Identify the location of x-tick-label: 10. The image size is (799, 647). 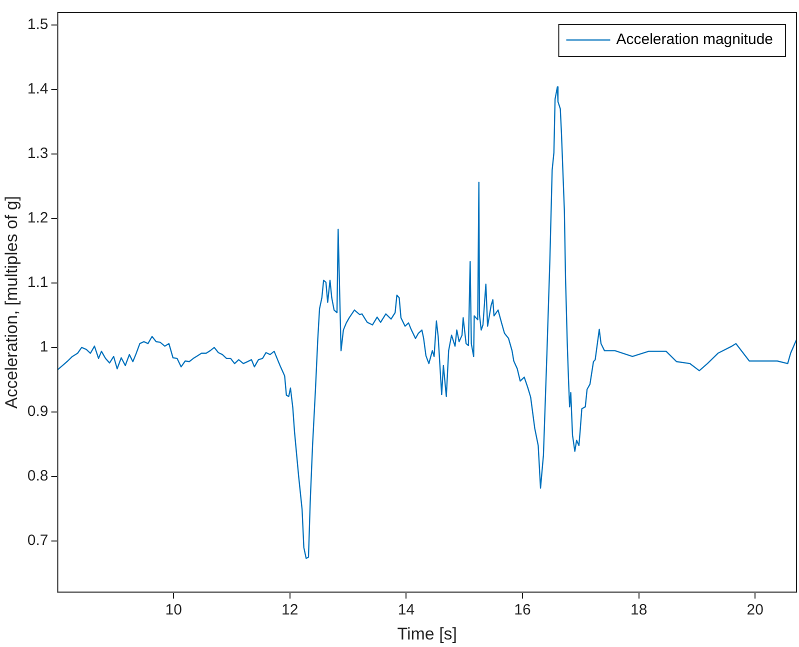
(173, 610).